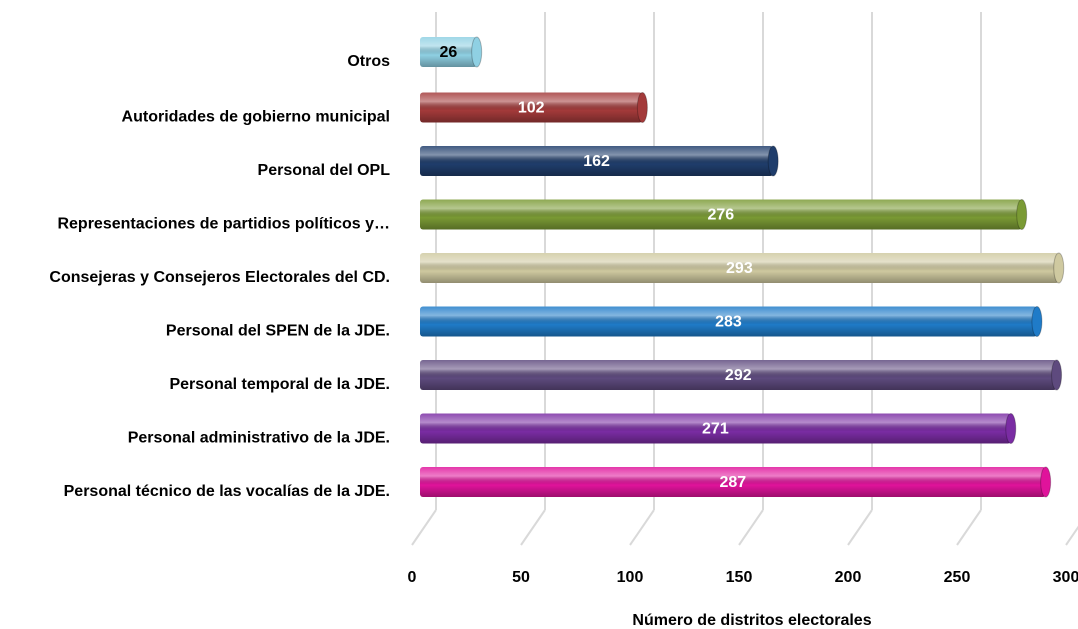 The width and height of the screenshot is (1078, 629). Describe the element at coordinates (368, 61) in the screenshot. I see `y-tick-label: Otros` at that location.